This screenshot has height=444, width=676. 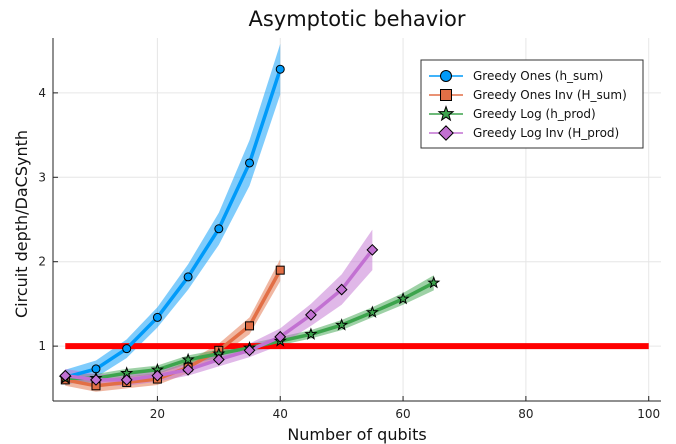 I want to click on legend-label: Greedy Ones (h_sum), so click(x=538, y=76).